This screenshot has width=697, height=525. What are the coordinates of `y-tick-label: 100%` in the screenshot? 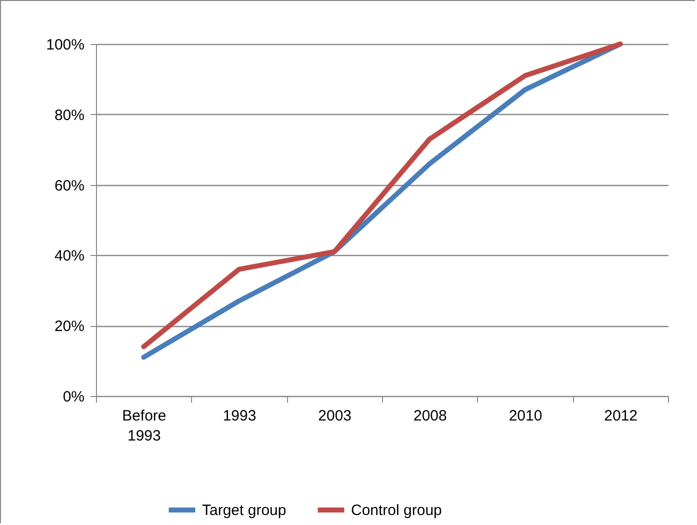 It's located at (65, 45).